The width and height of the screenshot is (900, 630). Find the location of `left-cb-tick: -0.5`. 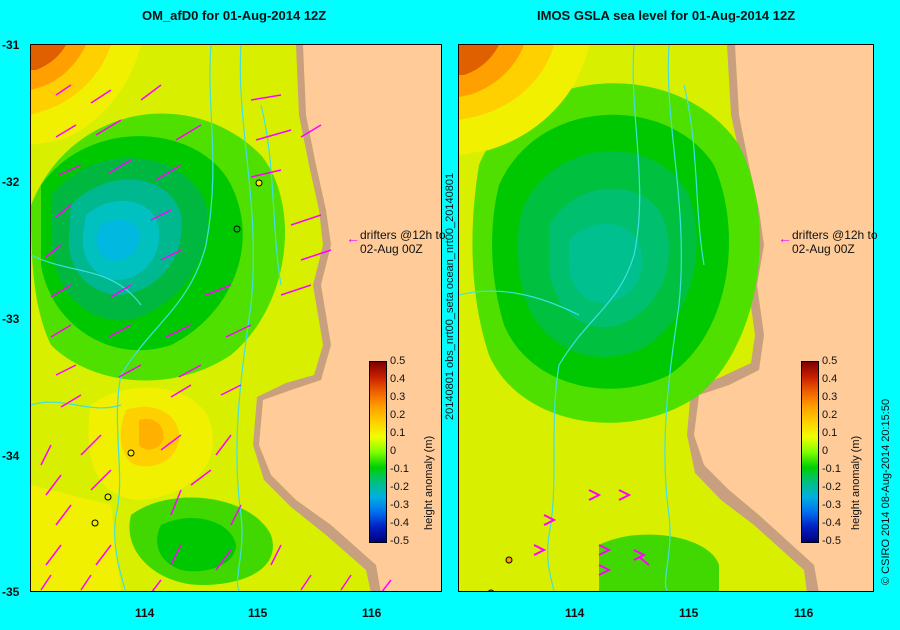

left-cb-tick: -0.5 is located at coordinates (399, 541).